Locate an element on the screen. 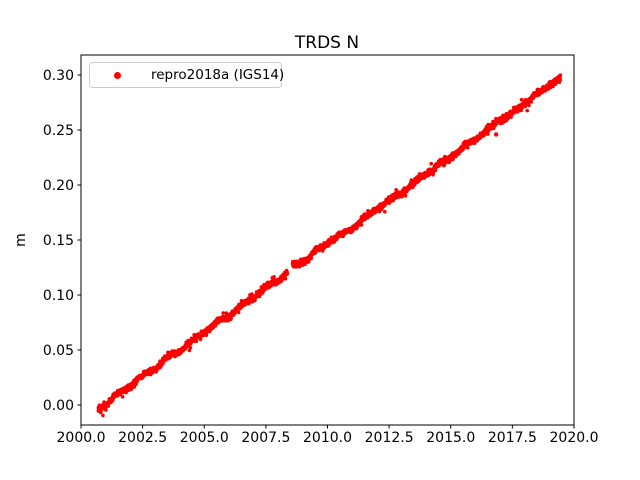 The width and height of the screenshot is (640, 480). y-tick-label: 0.20 is located at coordinates (58, 186).